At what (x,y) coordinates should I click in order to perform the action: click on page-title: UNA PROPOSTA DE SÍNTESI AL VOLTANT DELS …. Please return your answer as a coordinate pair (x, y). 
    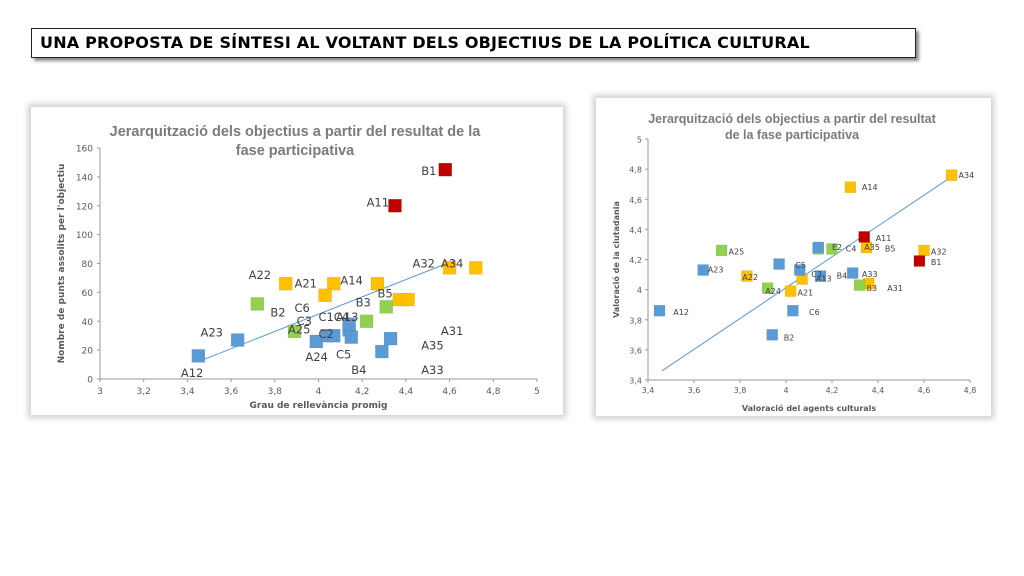
    Looking at the image, I should click on (425, 42).